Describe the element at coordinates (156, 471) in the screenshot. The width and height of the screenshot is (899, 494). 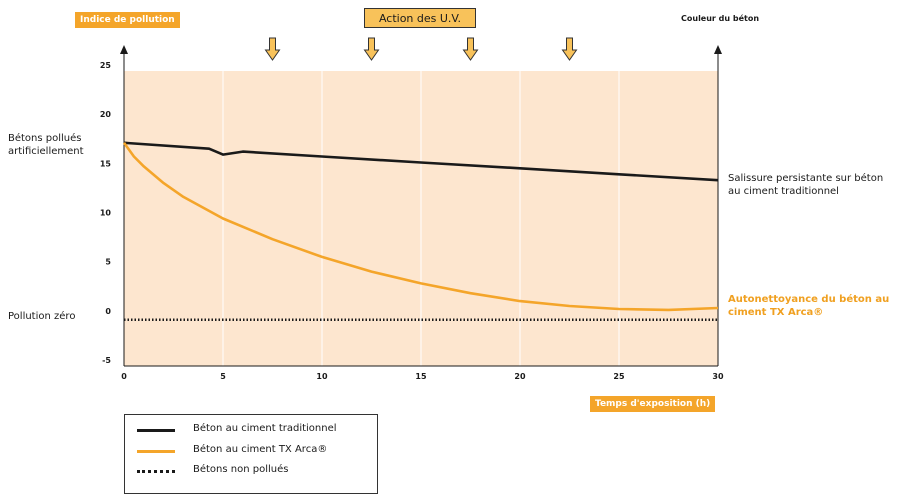
I see `legend-swatch-unpolluted` at that location.